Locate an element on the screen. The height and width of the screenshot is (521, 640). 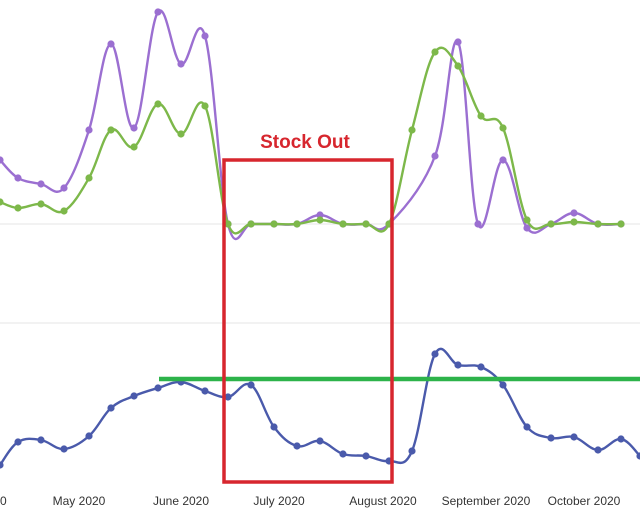
x-tick-october-2020: October 2020 is located at coordinates (584, 501).